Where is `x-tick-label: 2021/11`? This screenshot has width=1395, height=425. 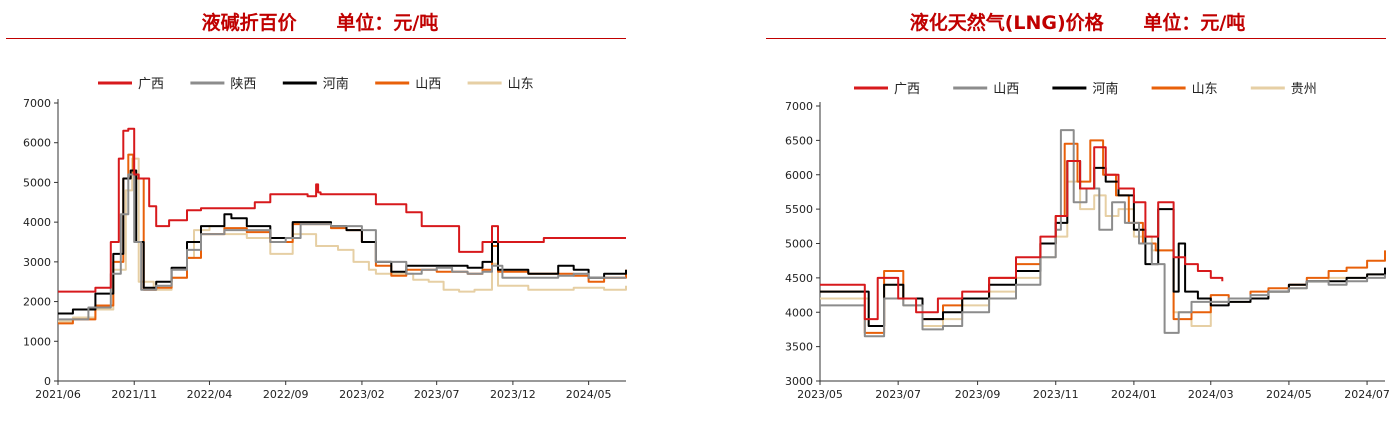 x-tick-label: 2021/11 is located at coordinates (134, 394).